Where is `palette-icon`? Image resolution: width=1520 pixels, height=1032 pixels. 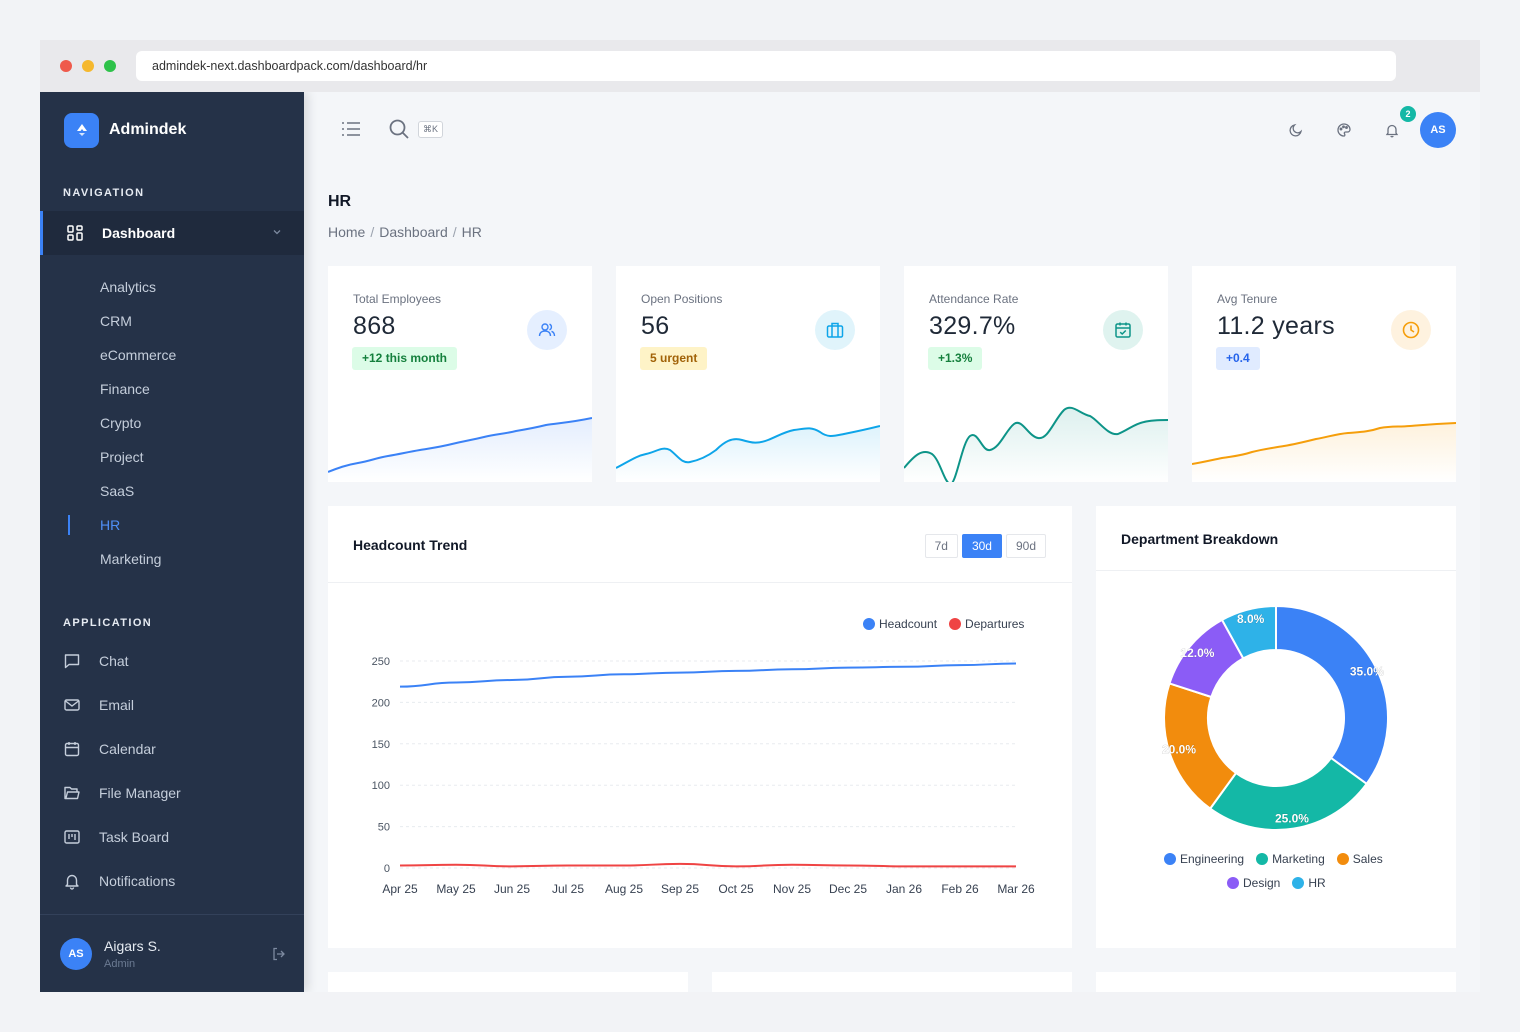
palette-icon is located at coordinates (1344, 130).